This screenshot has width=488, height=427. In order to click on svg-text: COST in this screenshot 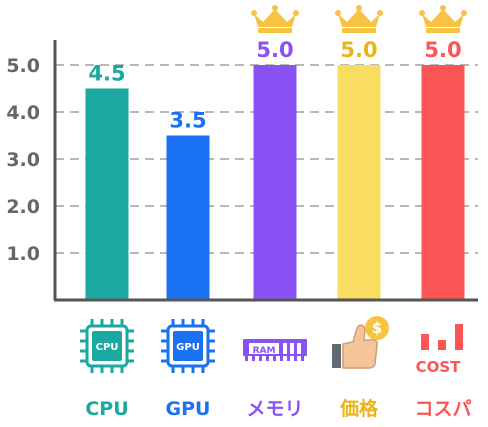, I will do `click(439, 367)`.